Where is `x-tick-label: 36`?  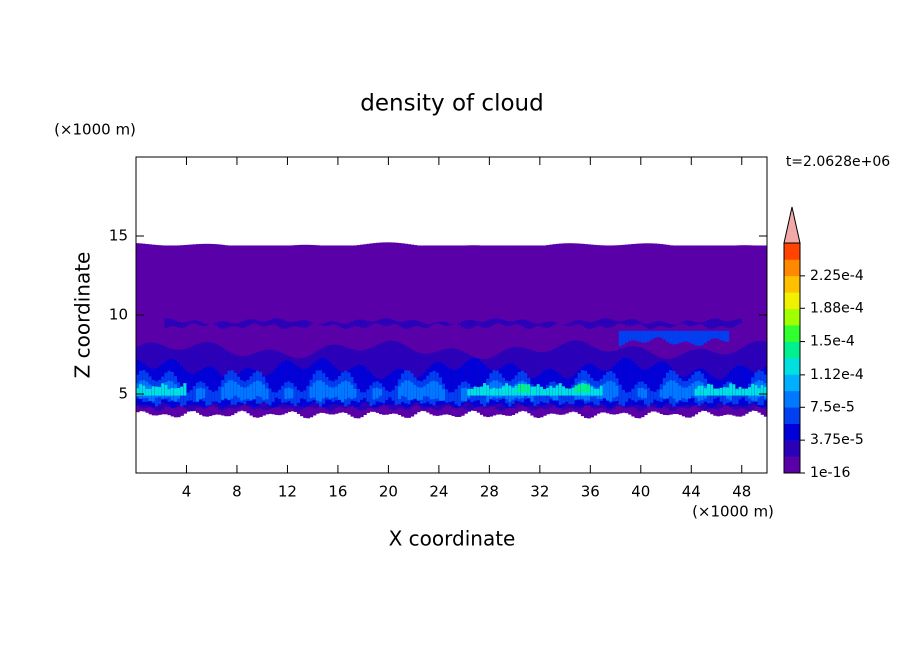 x-tick-label: 36 is located at coordinates (590, 492).